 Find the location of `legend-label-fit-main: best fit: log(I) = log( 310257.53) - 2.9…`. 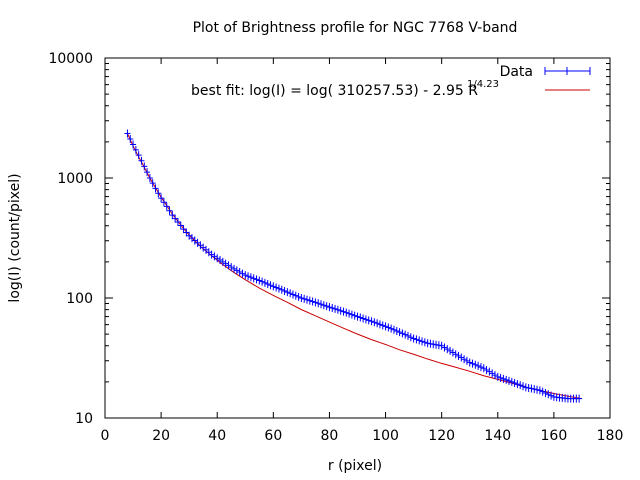

legend-label-fit-main: best fit: log(I) = log( 310257.53) - 2.9… is located at coordinates (334, 91).